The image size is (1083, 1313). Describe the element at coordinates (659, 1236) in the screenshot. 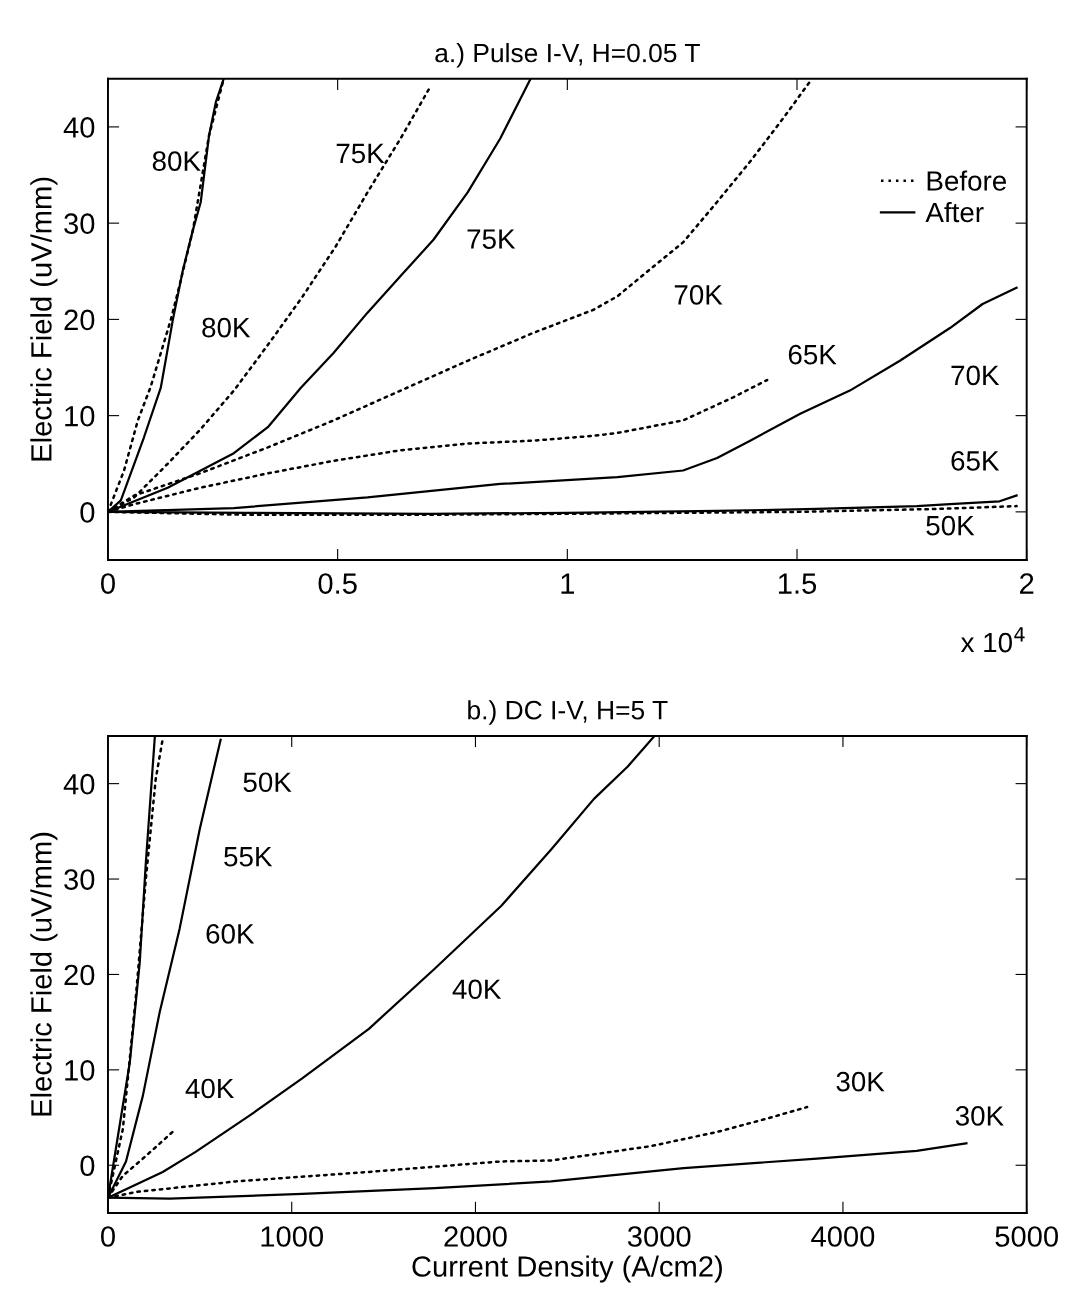

I see `x-tick-label: 3000` at that location.